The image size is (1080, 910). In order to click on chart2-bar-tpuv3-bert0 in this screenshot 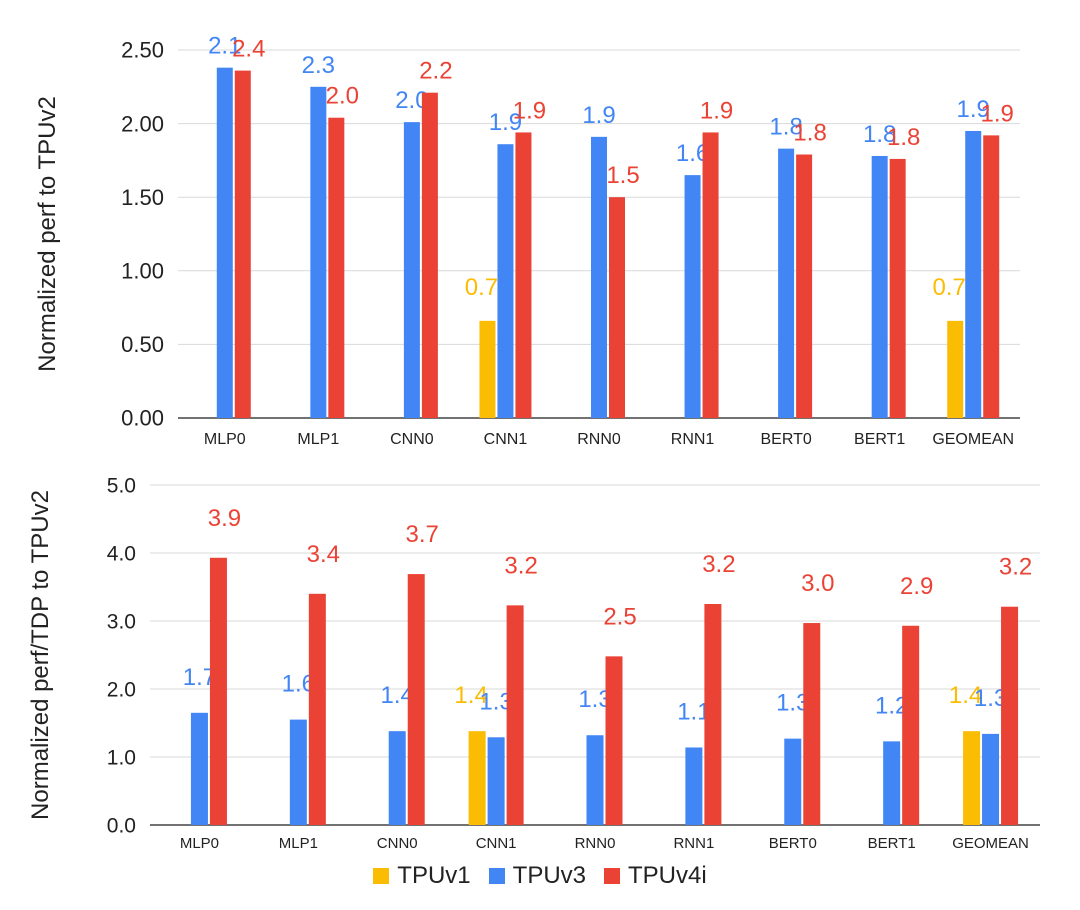, I will do `click(793, 781)`.